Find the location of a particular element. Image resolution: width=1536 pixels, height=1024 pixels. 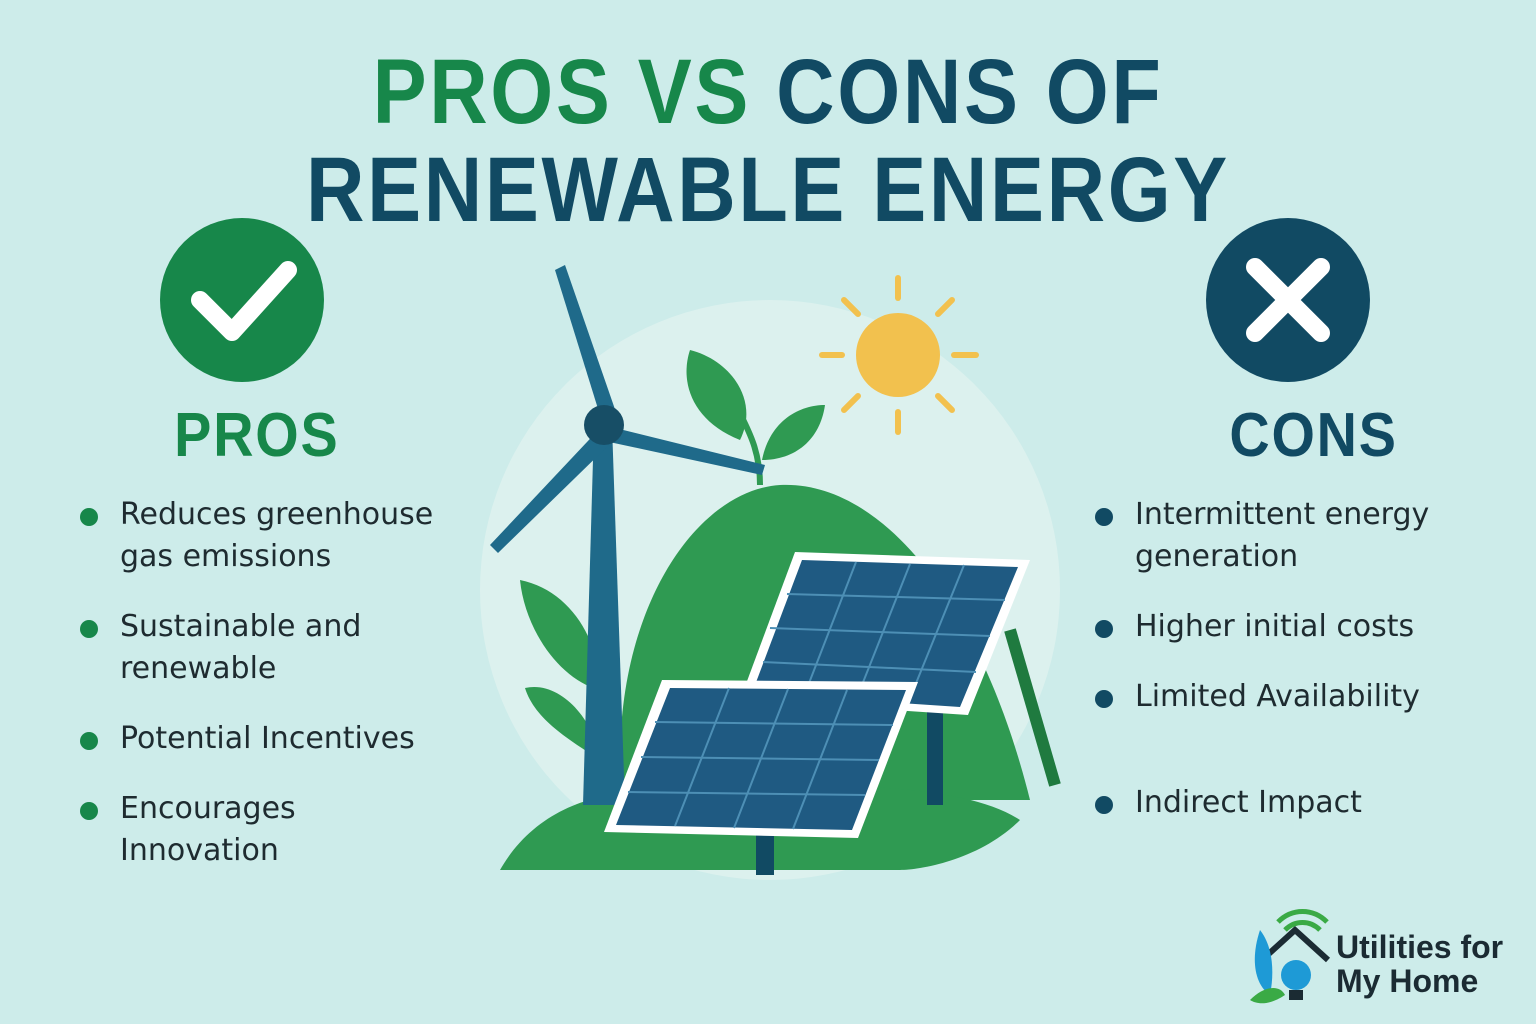

pros-item: Potential Incentives is located at coordinates (270, 739).